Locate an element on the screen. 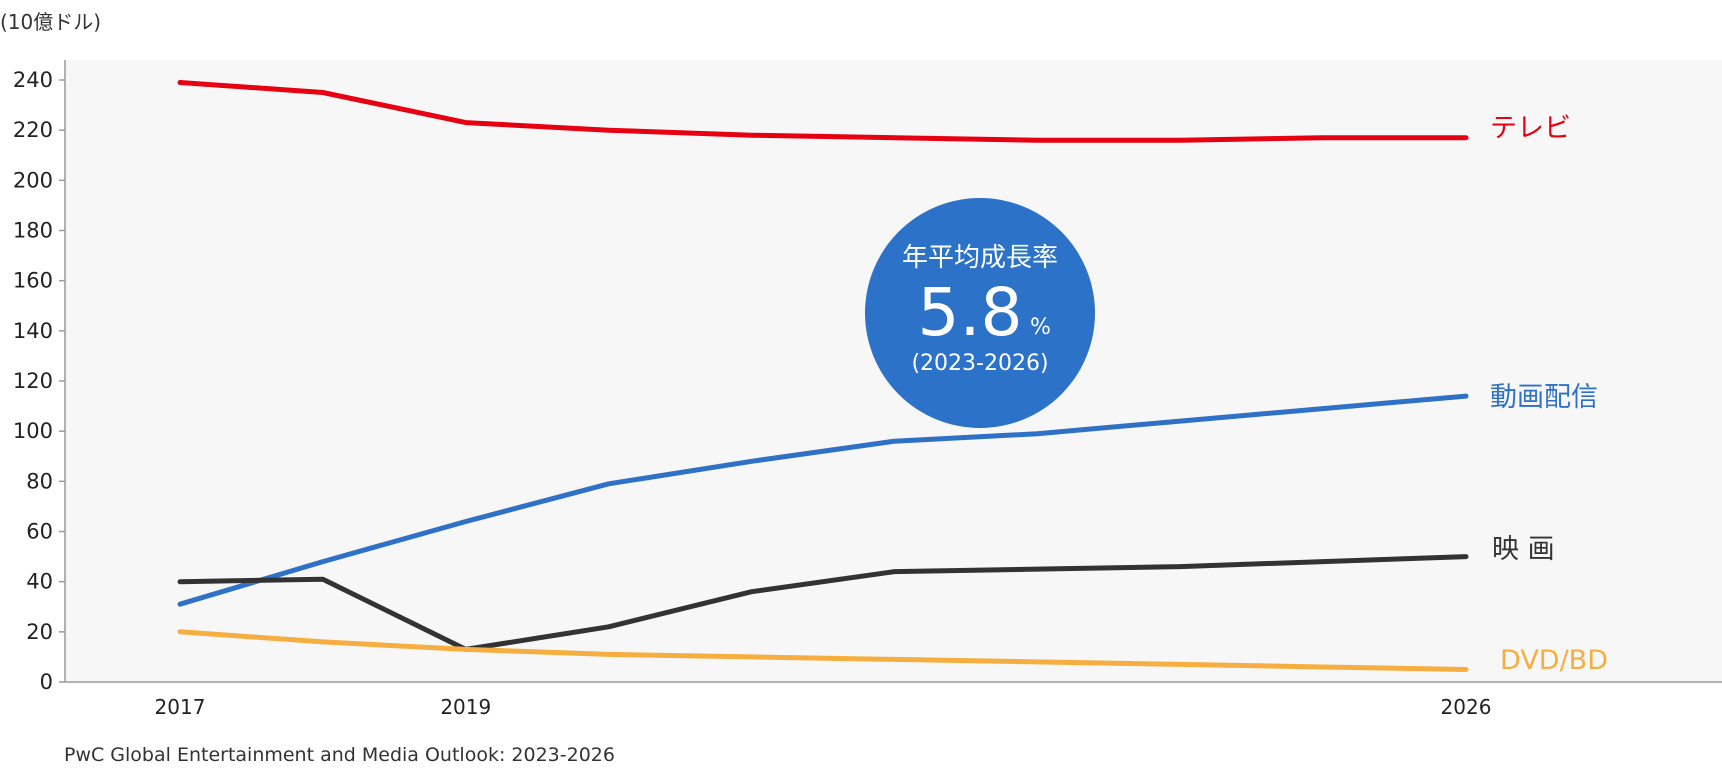 The image size is (1722, 781). y-tick-label: 60 is located at coordinates (39, 532).